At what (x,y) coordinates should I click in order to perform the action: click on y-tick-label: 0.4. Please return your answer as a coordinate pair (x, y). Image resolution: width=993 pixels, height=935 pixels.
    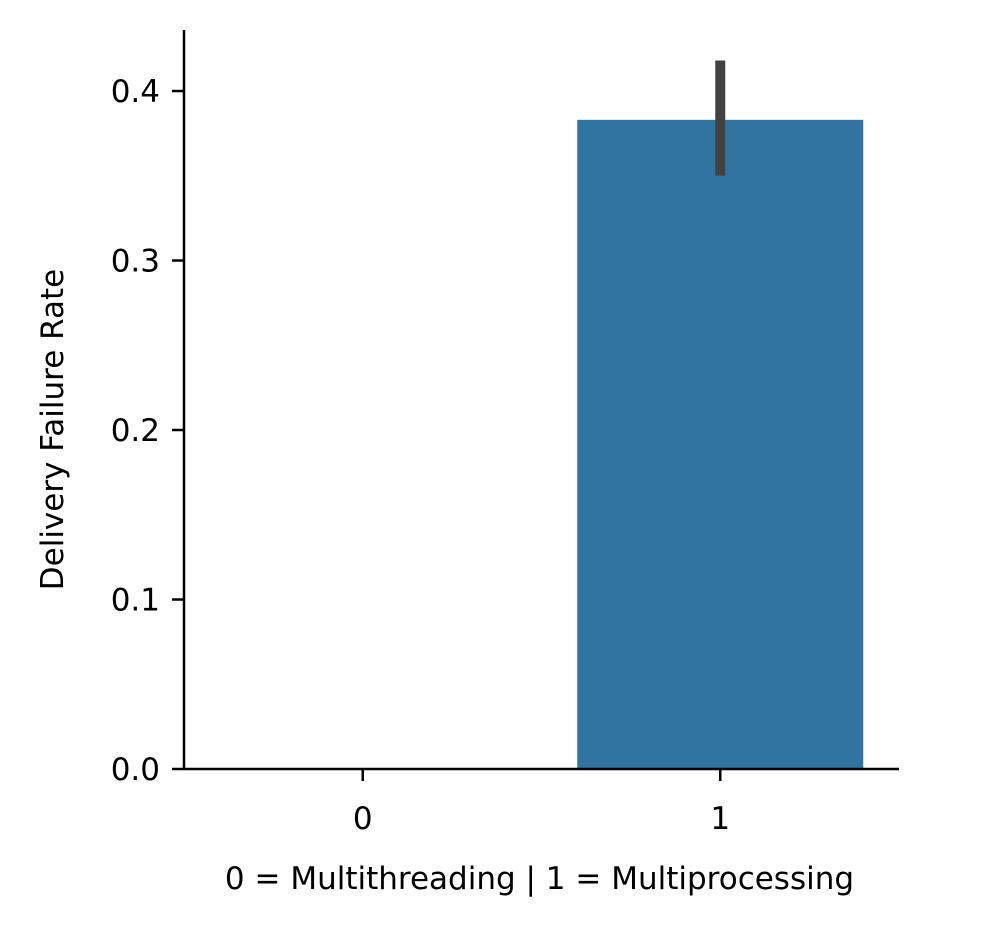
    Looking at the image, I should click on (135, 92).